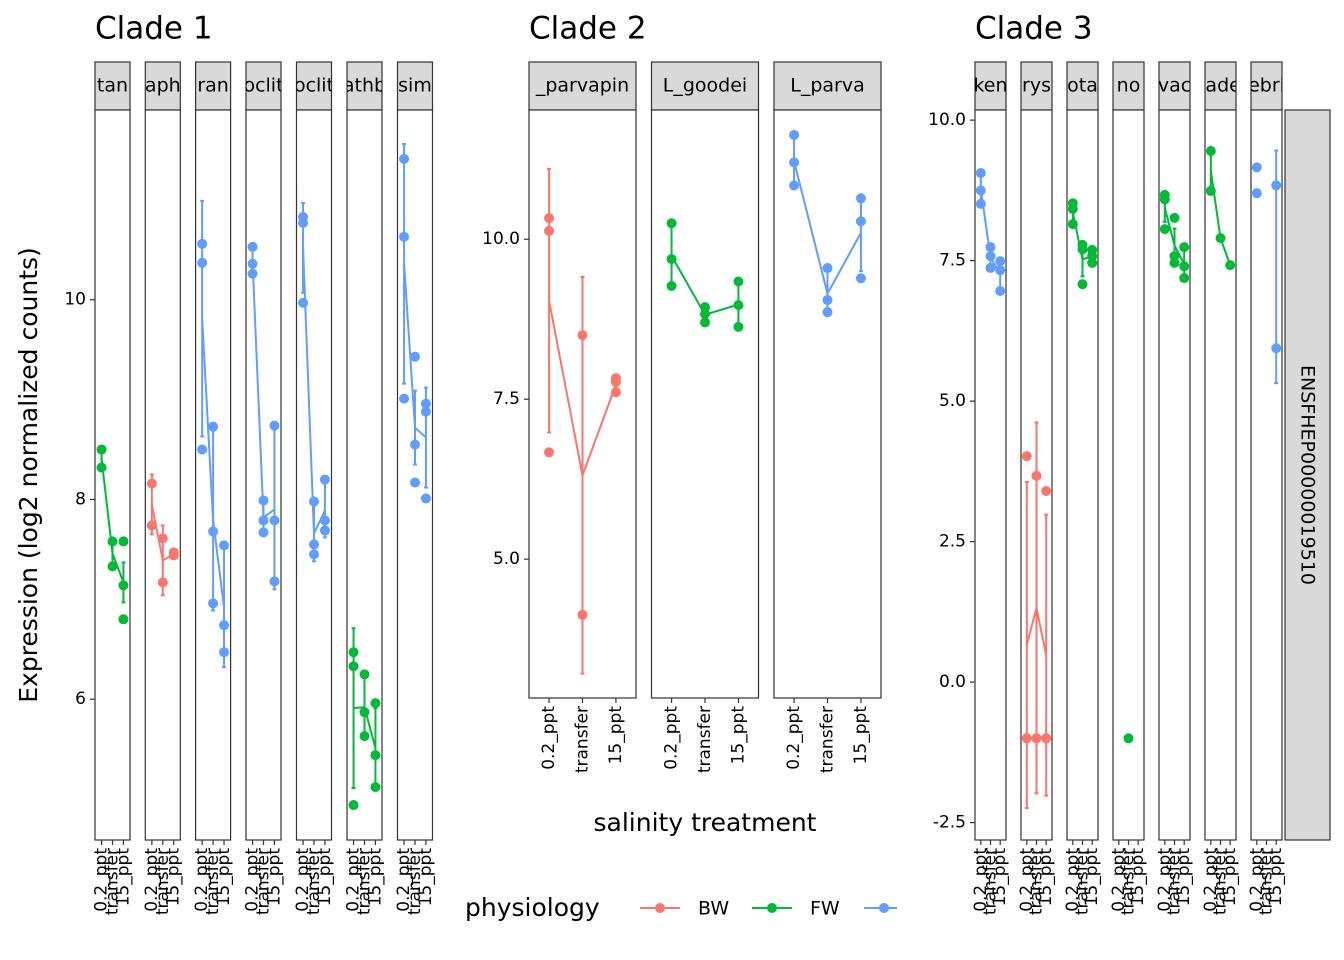 This screenshot has height=960, width=1344. What do you see at coordinates (952, 682) in the screenshot?
I see `y-tick-label: 0.0` at bounding box center [952, 682].